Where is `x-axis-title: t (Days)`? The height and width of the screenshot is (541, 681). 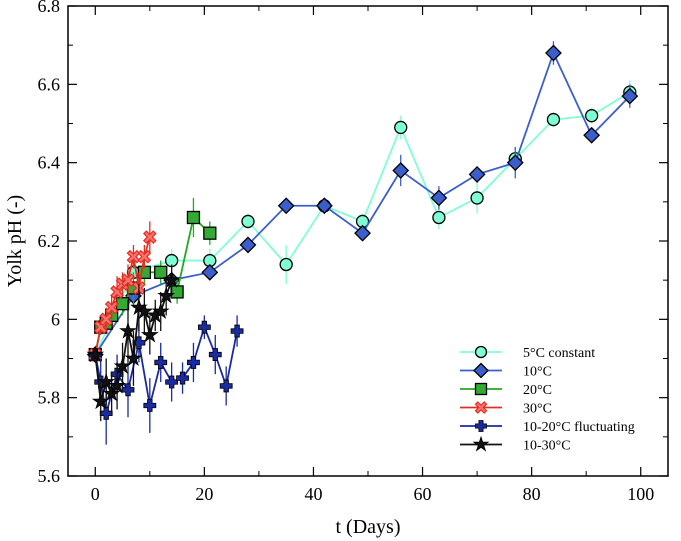 x-axis-title: t (Days) is located at coordinates (368, 527).